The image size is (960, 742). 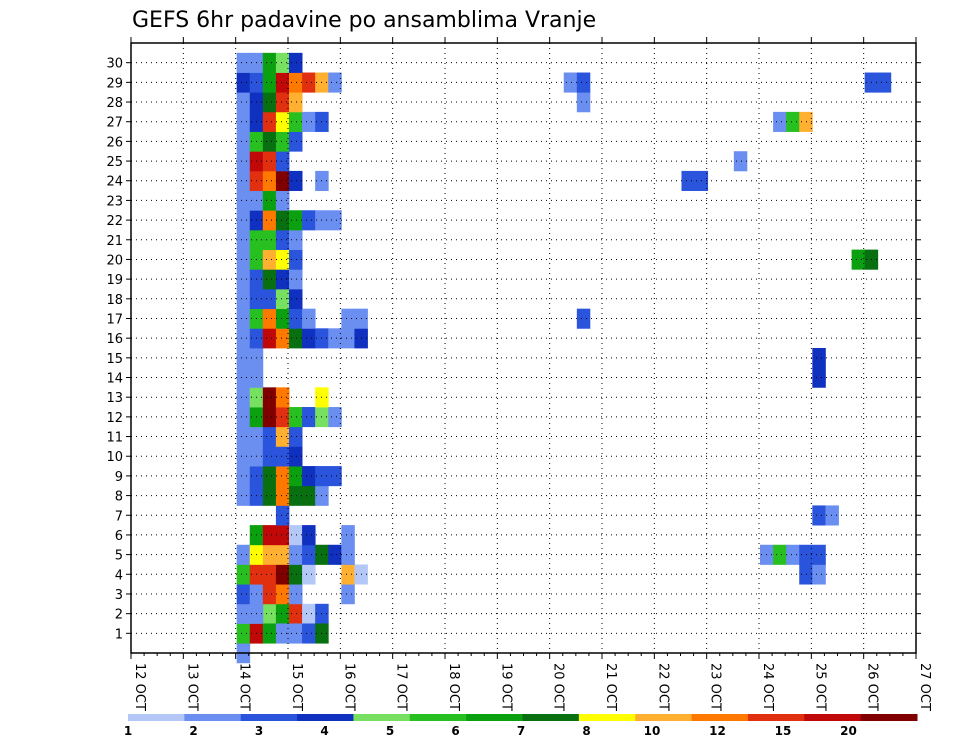 I want to click on y-tick-label: 18, so click(x=114, y=300).